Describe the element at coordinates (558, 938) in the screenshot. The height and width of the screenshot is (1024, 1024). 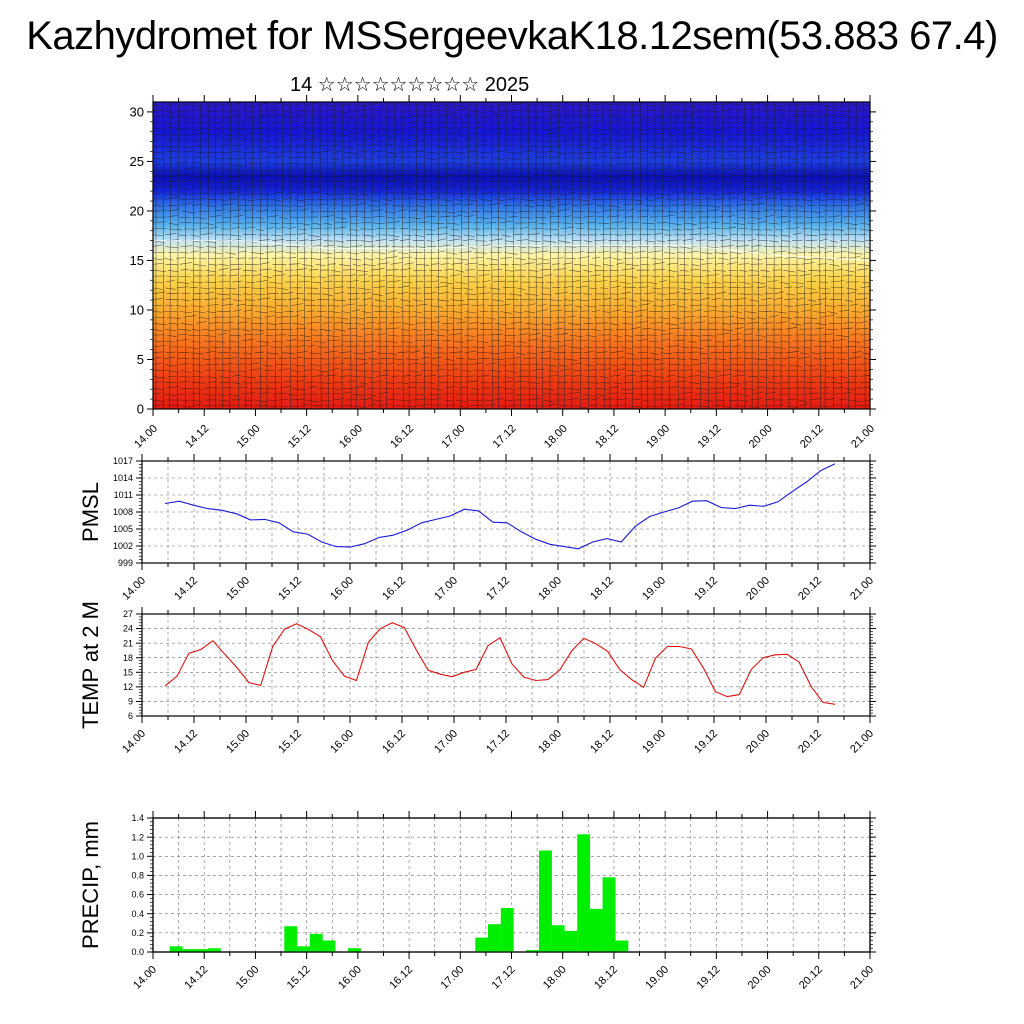
I see `precip-bar` at that location.